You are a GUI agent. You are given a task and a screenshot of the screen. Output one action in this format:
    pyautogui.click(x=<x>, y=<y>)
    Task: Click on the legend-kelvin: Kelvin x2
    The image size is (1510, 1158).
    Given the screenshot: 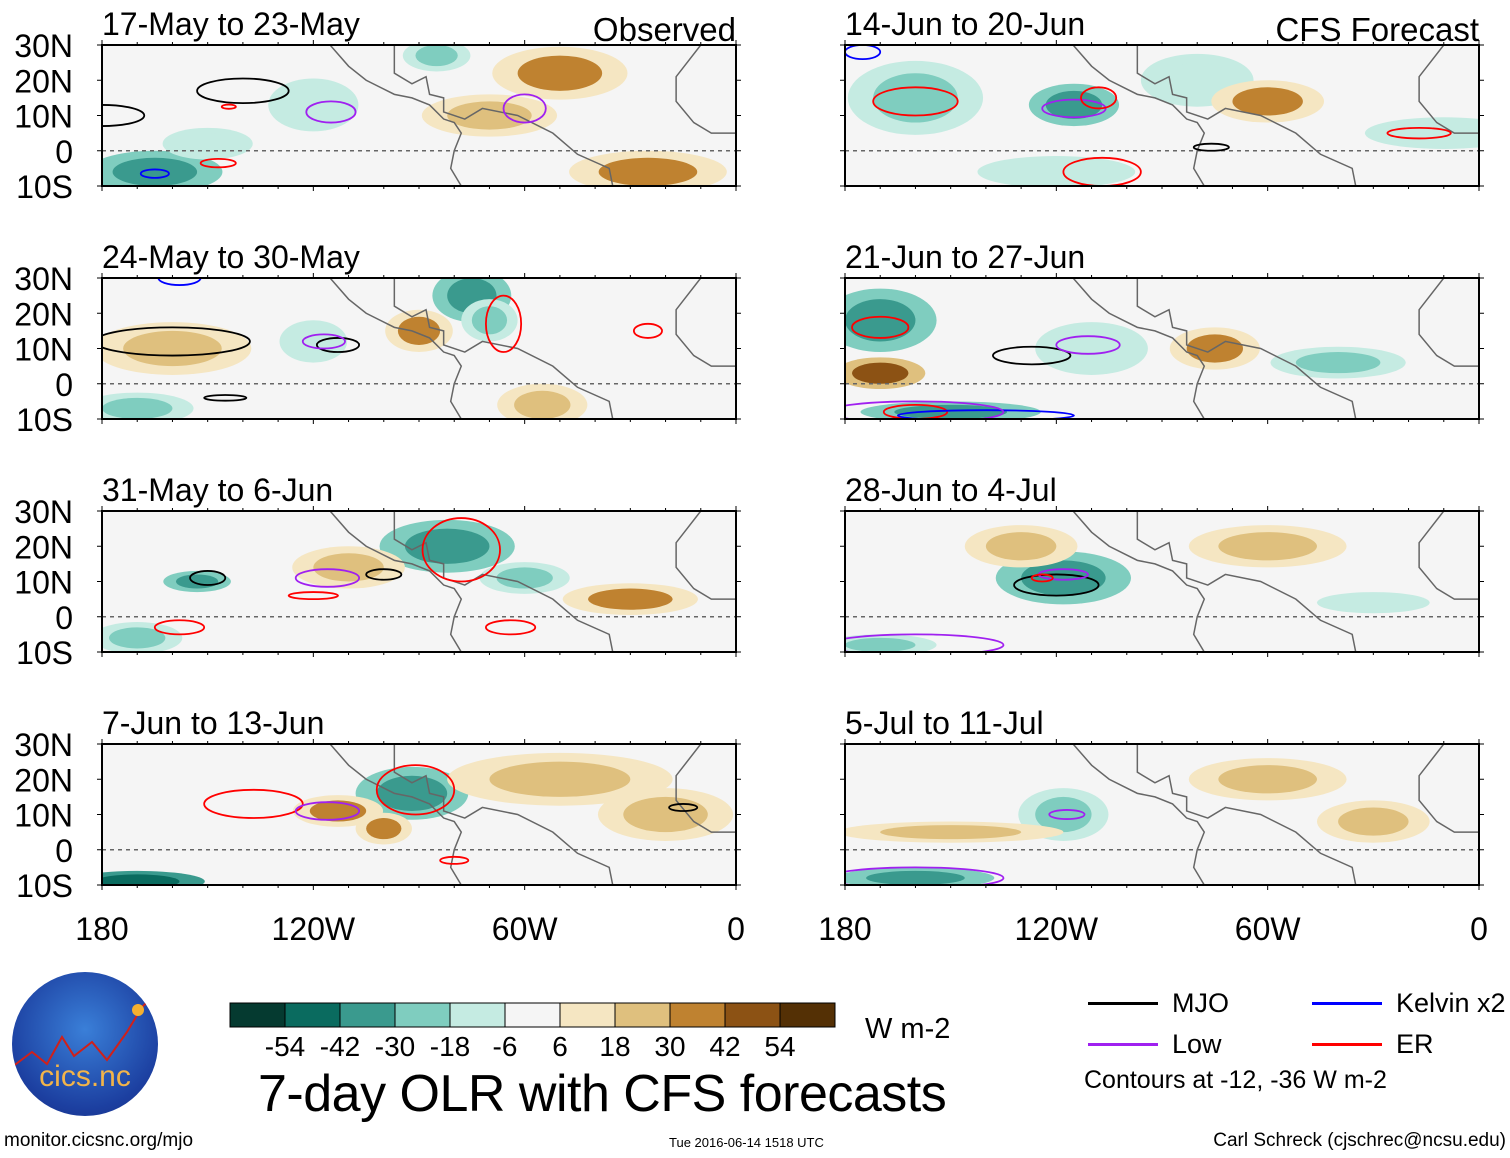 What is the action you would take?
    pyautogui.click(x=1409, y=1003)
    